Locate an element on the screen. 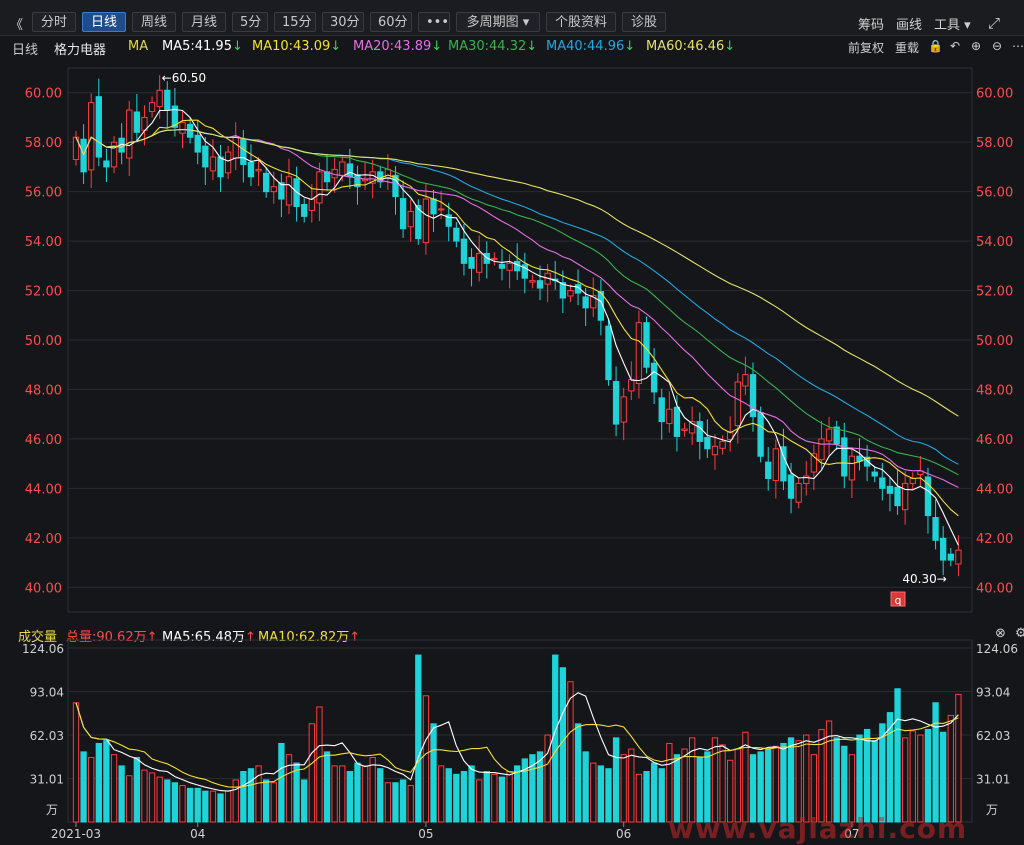 The image size is (1024, 845). x-label: 06 is located at coordinates (623, 834).